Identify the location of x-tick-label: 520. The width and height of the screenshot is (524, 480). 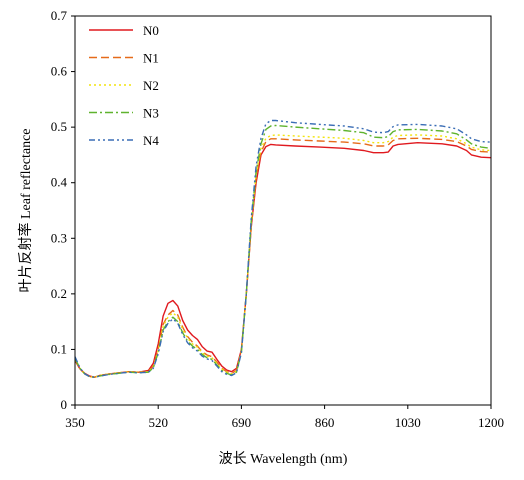
(158, 422).